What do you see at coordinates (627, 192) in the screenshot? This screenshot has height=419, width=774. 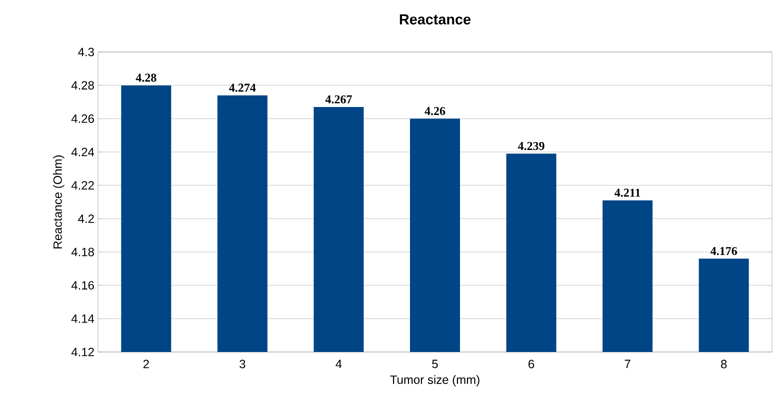 I see `data-label: 4.211` at bounding box center [627, 192].